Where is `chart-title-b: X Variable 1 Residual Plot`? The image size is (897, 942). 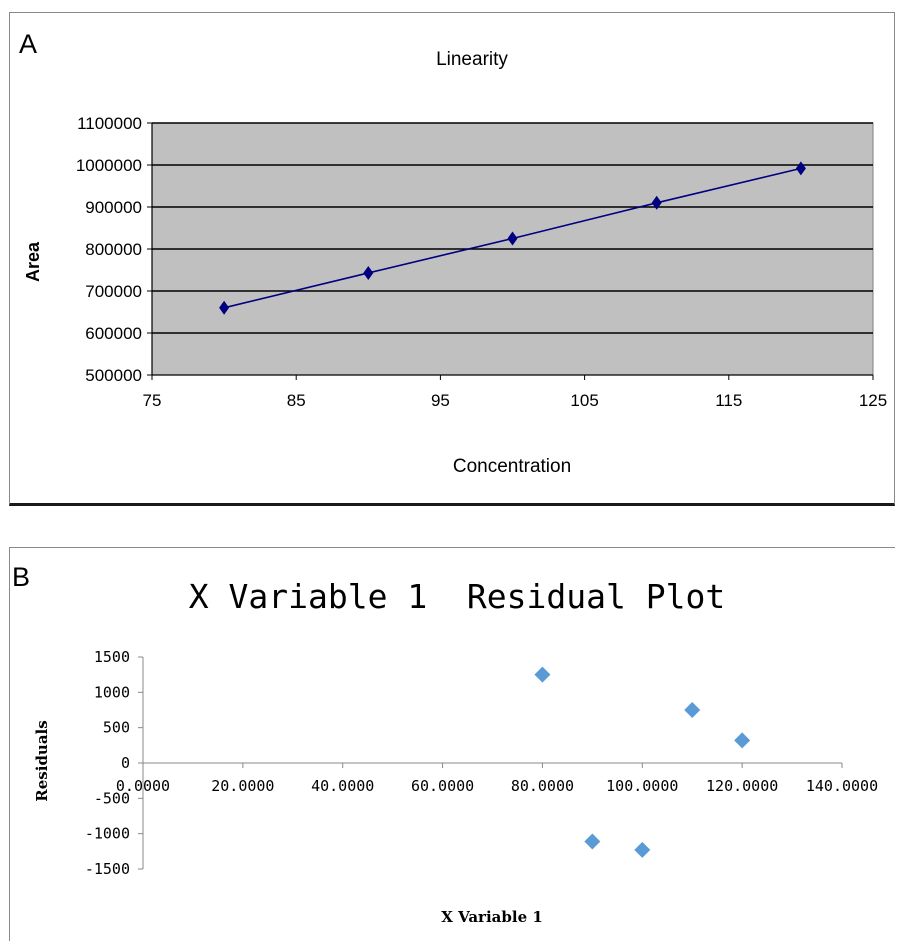
chart-title-b: X Variable 1 Residual Plot is located at coordinates (457, 596).